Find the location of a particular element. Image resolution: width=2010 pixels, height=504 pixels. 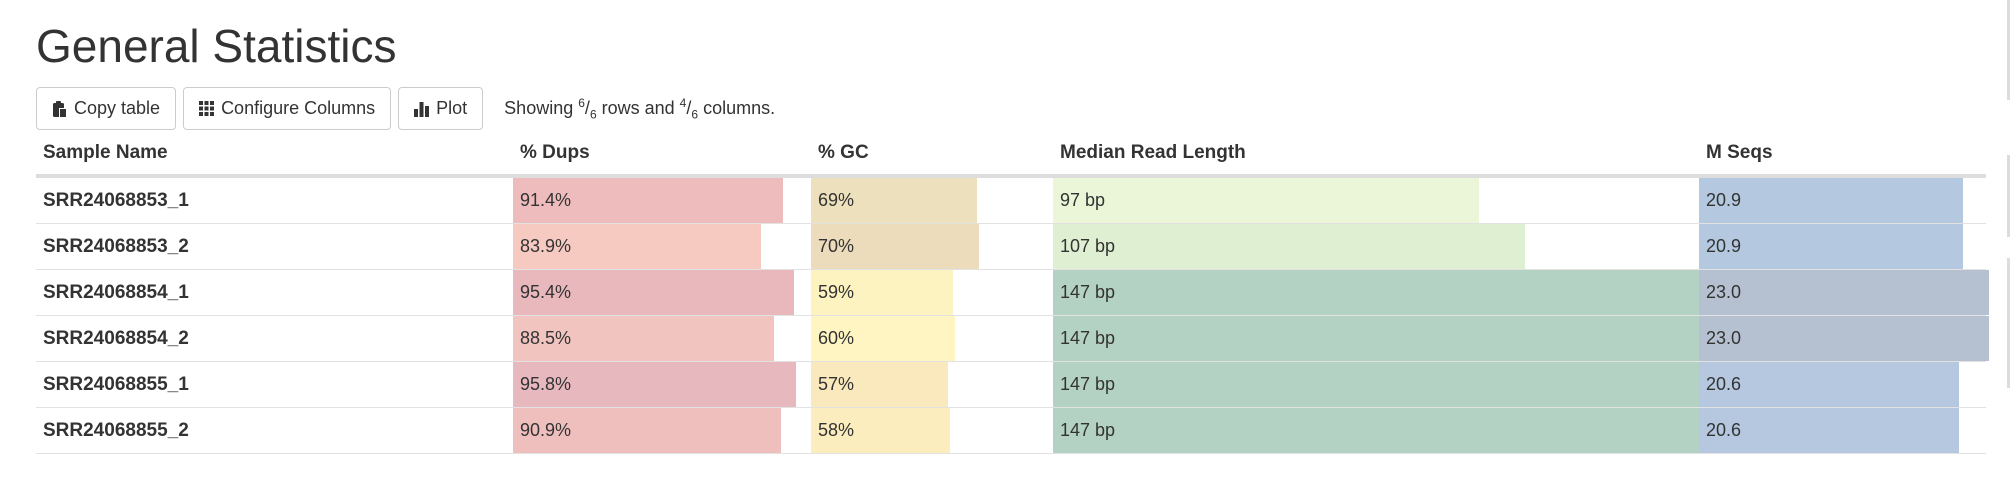

gc-cell: 58% is located at coordinates (931, 430).